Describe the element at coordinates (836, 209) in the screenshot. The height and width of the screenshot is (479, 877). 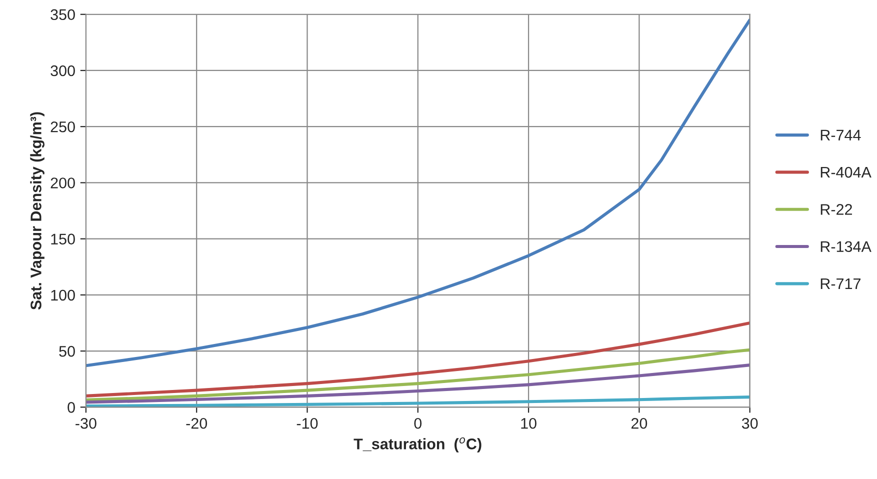
I see `legend-label: R-22` at that location.